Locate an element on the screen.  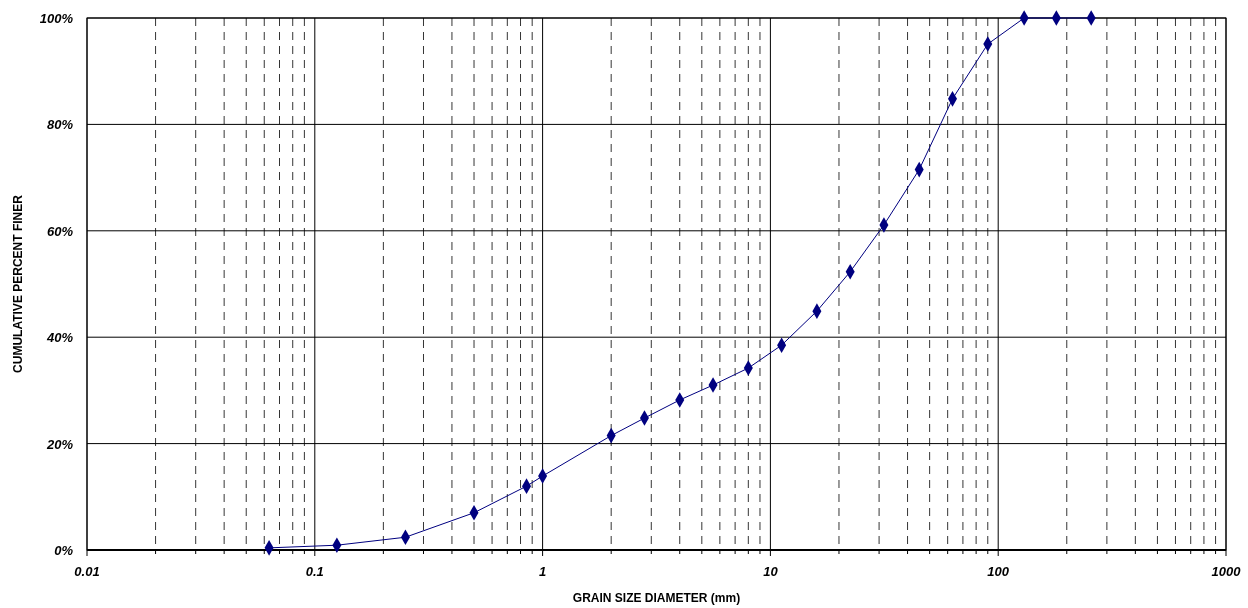
x-tick-label: 0.01 is located at coordinates (87, 571).